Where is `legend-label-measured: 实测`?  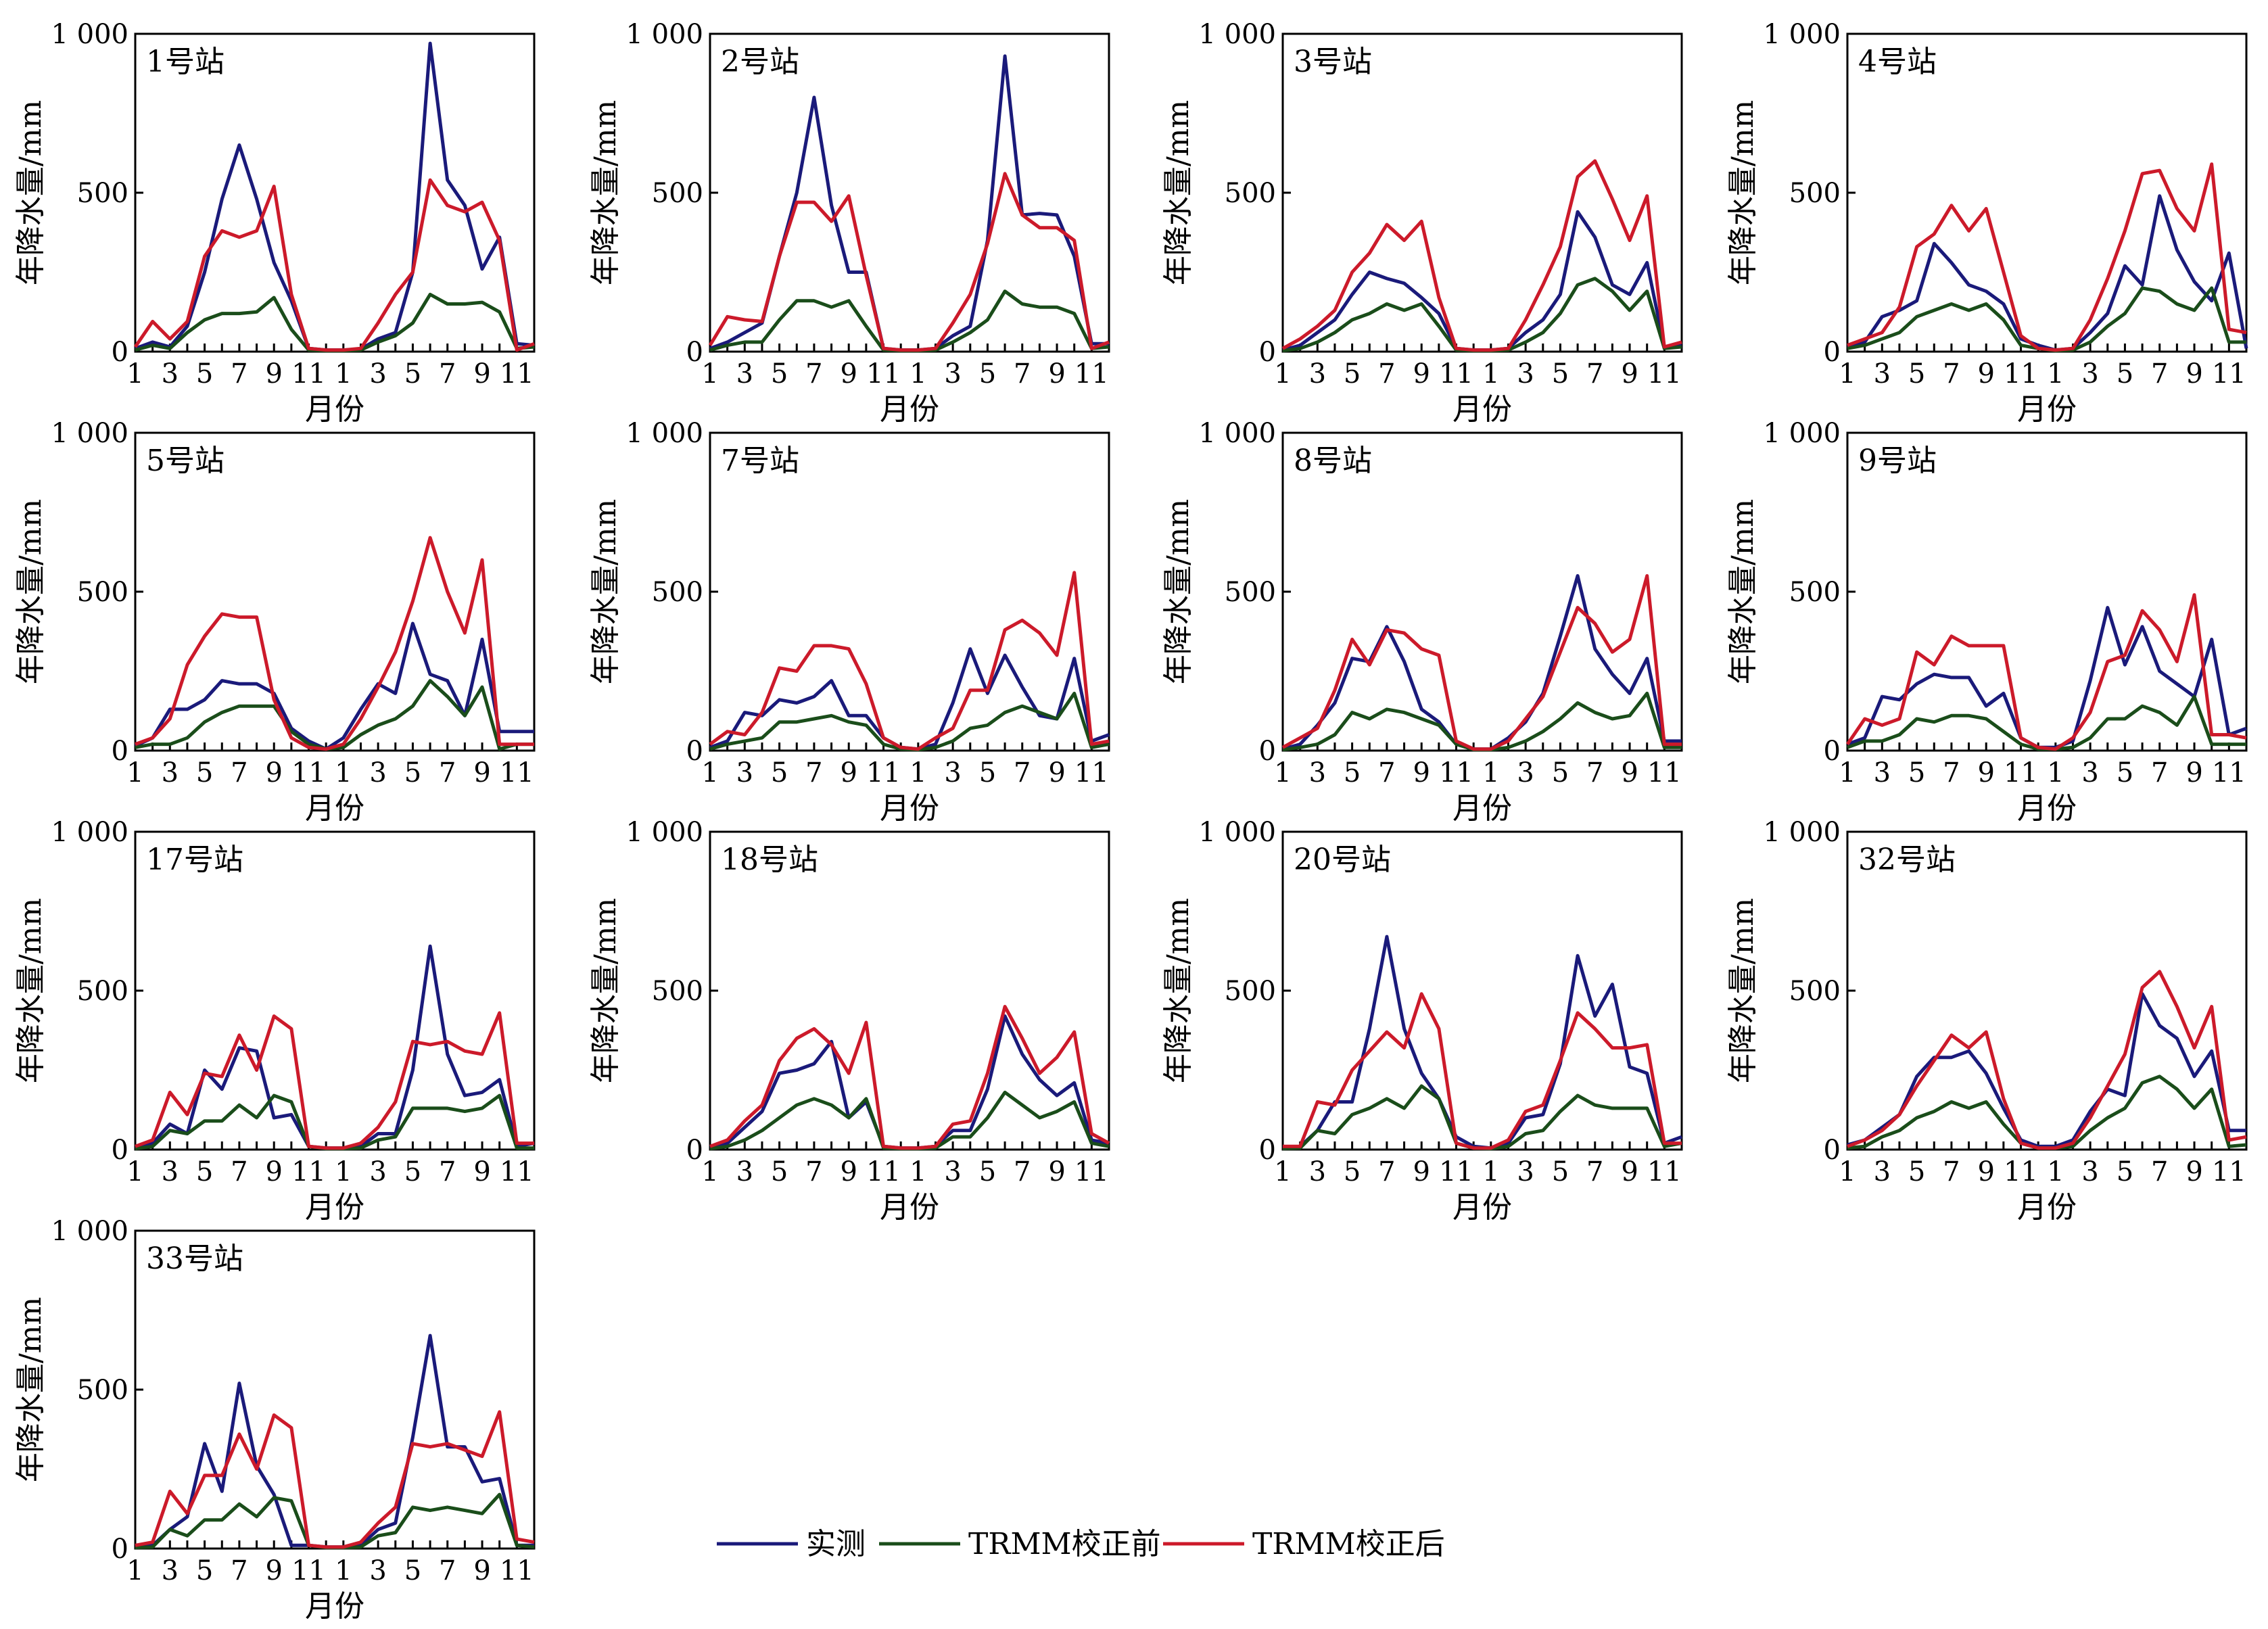 legend-label-measured: 实测 is located at coordinates (836, 1544).